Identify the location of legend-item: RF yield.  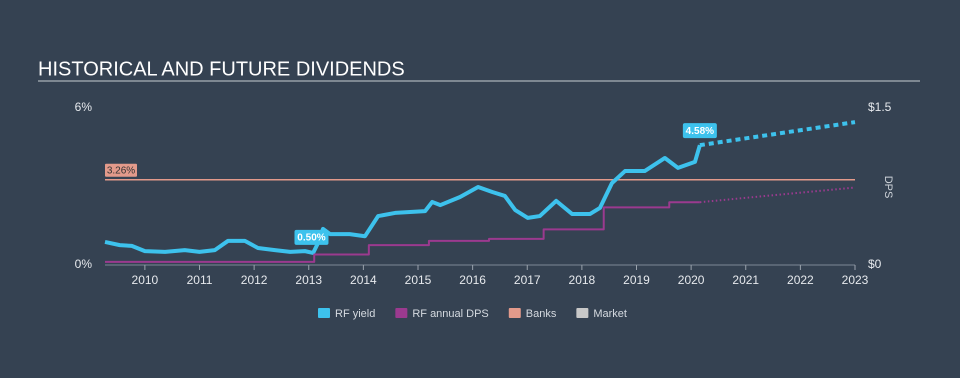
(346, 314).